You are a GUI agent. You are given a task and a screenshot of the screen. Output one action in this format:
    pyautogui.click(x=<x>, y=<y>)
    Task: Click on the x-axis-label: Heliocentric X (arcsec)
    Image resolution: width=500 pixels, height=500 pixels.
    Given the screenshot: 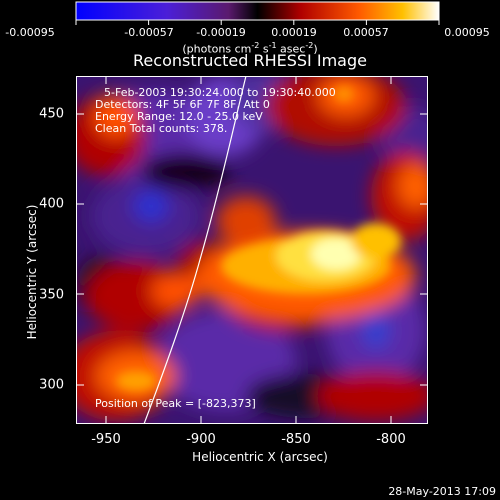 What is the action you would take?
    pyautogui.click(x=260, y=457)
    